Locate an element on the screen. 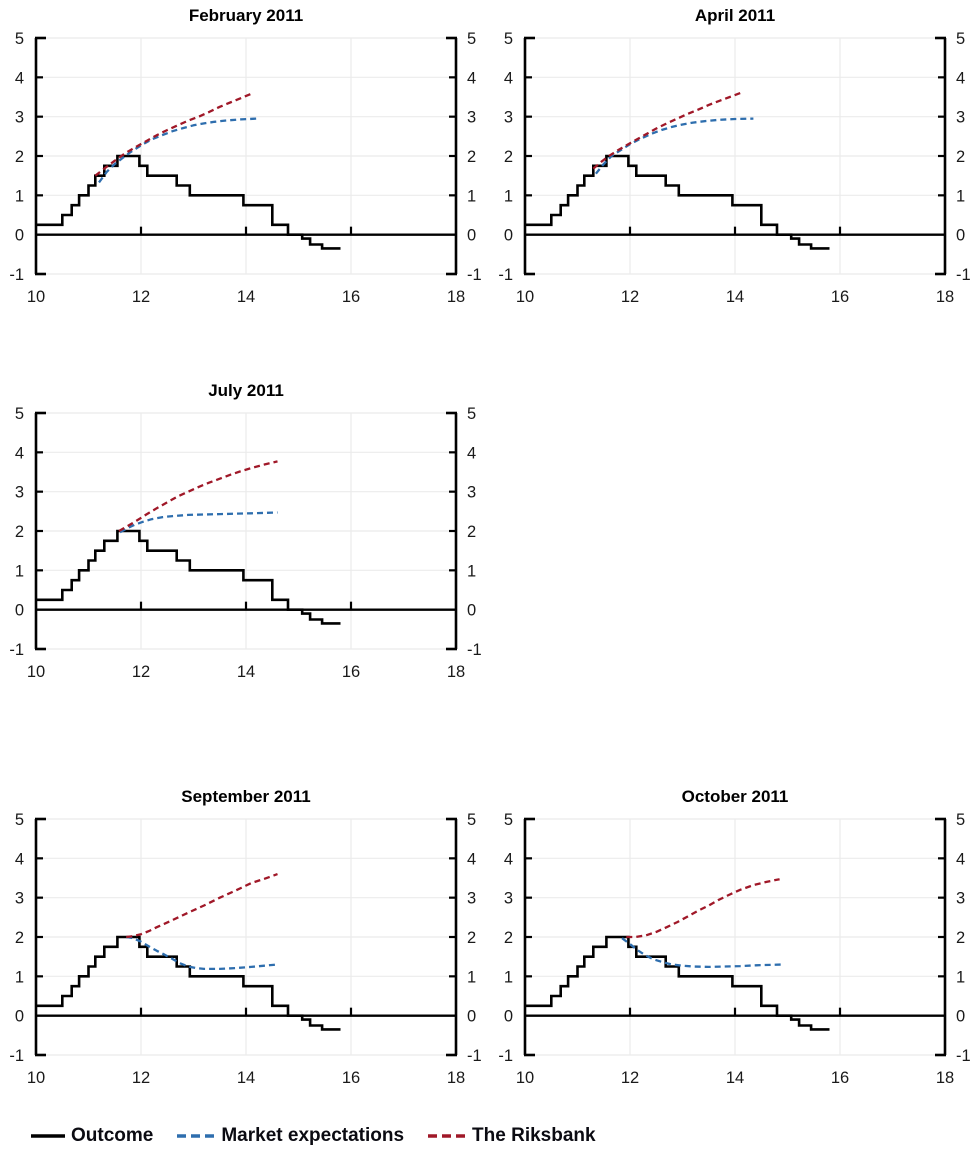 The width and height of the screenshot is (977, 1166). riksbank-line-swatch is located at coordinates (447, 1136).